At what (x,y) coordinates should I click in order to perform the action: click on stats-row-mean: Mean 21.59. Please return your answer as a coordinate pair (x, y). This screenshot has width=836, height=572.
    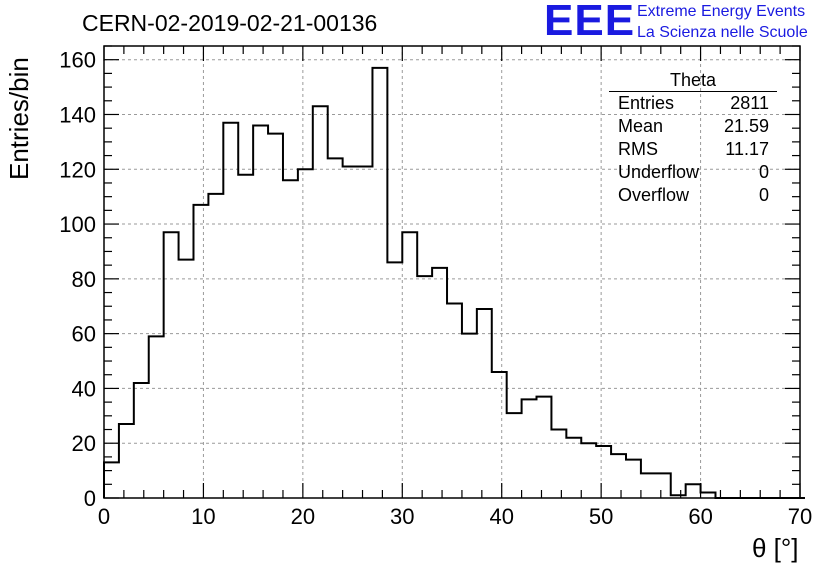
    Looking at the image, I should click on (693, 126).